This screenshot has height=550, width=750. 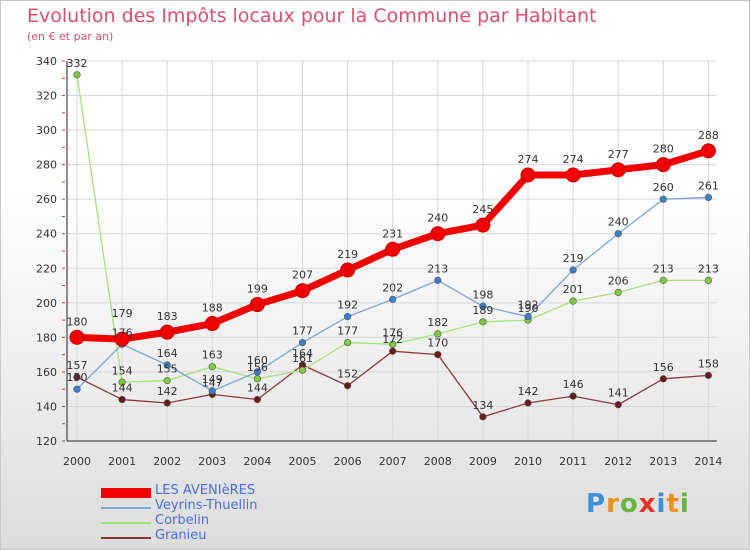 What do you see at coordinates (46, 372) in the screenshot?
I see `y-tick-label: 160` at bounding box center [46, 372].